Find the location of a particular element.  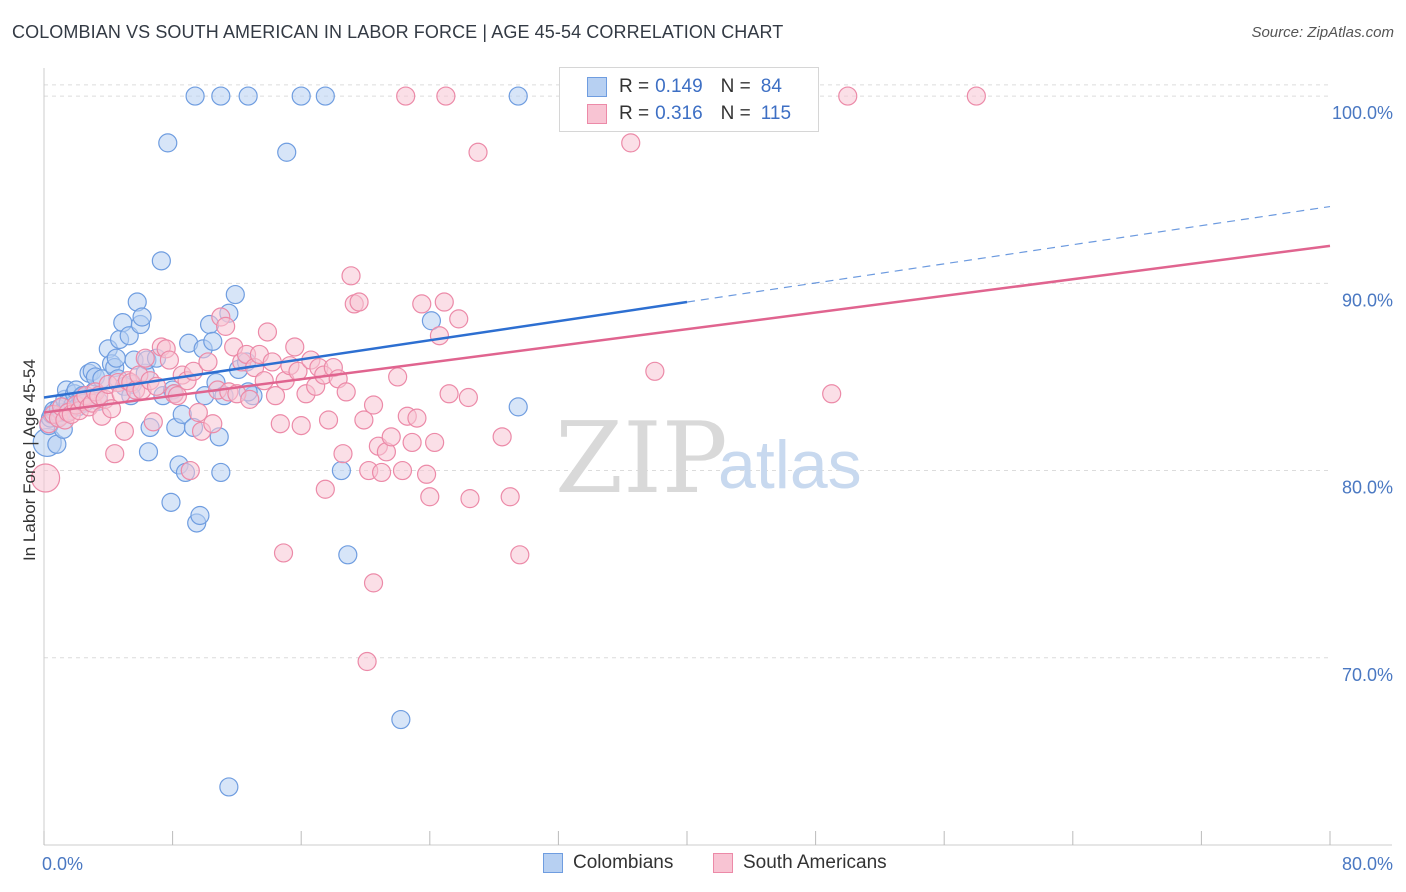

watermark: ZIP atlas is located at coordinates (708, 459).